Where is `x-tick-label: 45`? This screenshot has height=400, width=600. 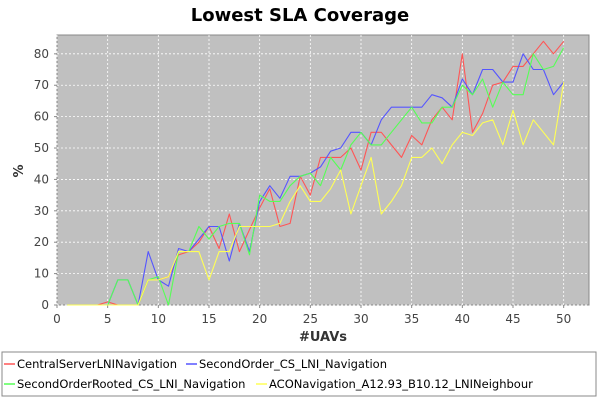
x-tick-label: 45 is located at coordinates (512, 319).